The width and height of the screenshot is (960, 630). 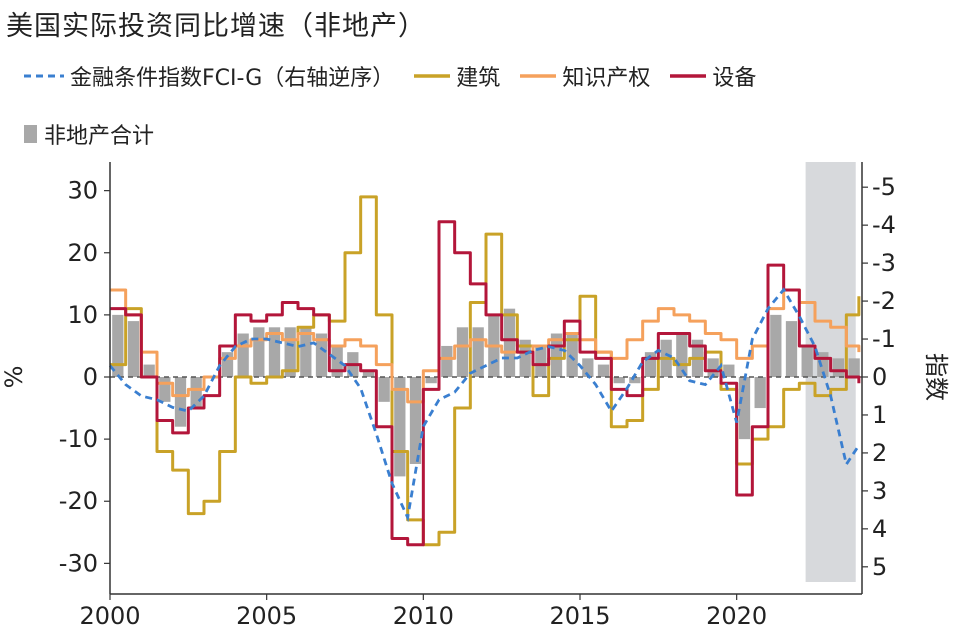 I want to click on legend-swatch-equipment, so click(x=688, y=76).